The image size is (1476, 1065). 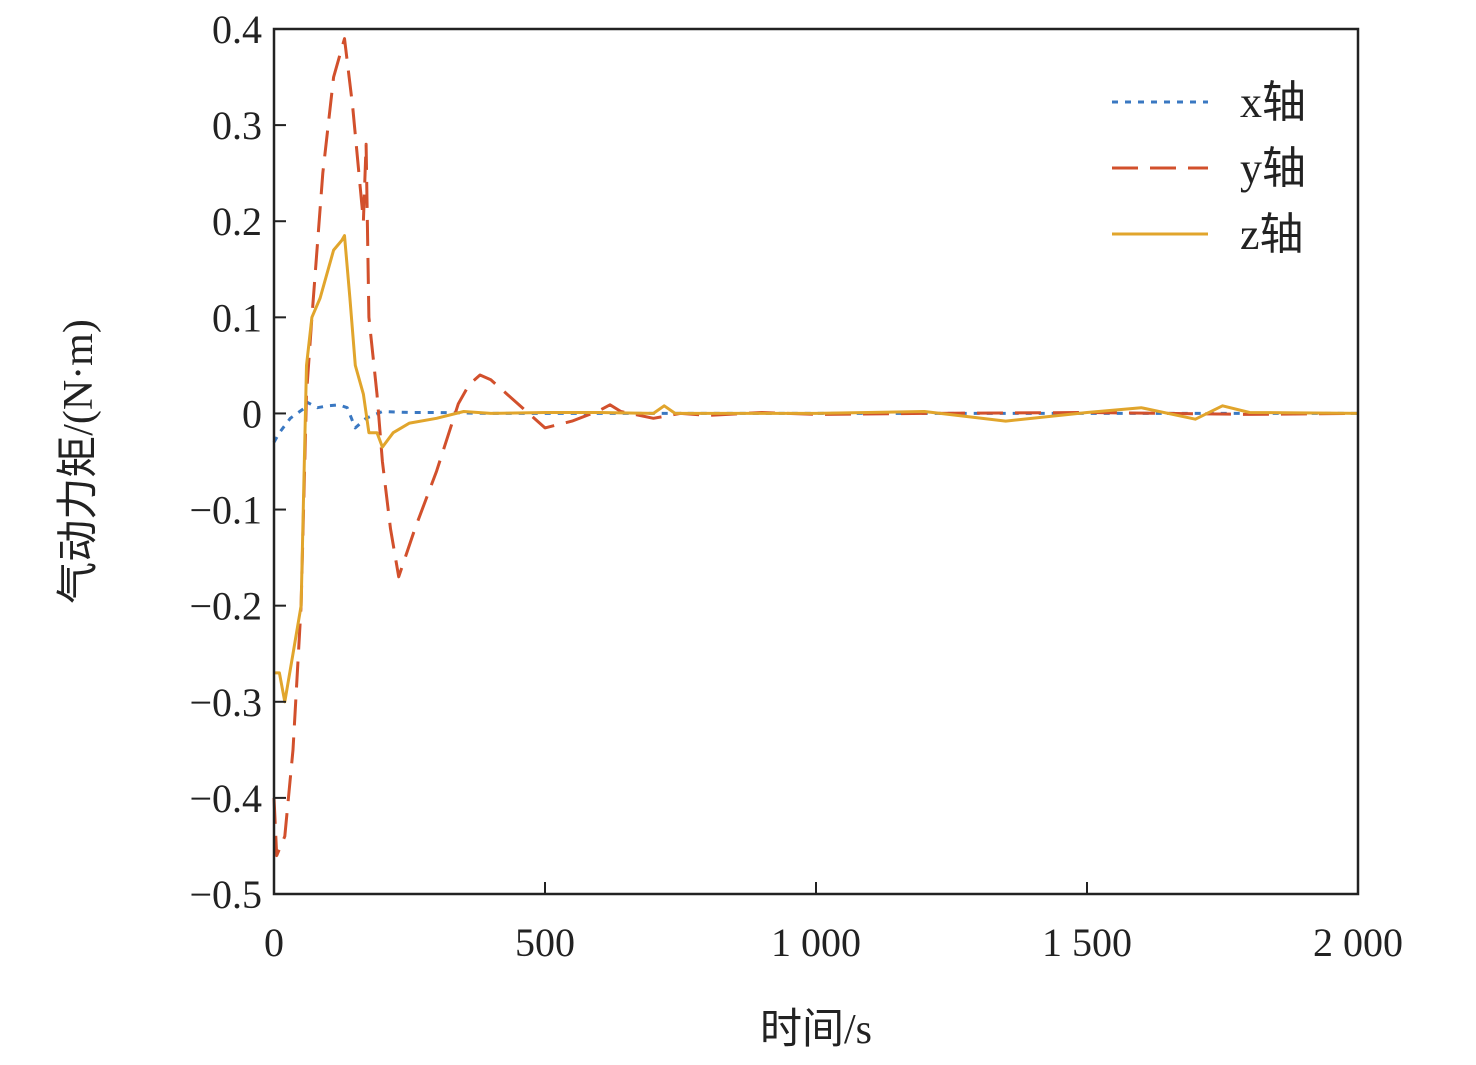 What do you see at coordinates (225, 894) in the screenshot?
I see `y-tick-label: −0.5` at bounding box center [225, 894].